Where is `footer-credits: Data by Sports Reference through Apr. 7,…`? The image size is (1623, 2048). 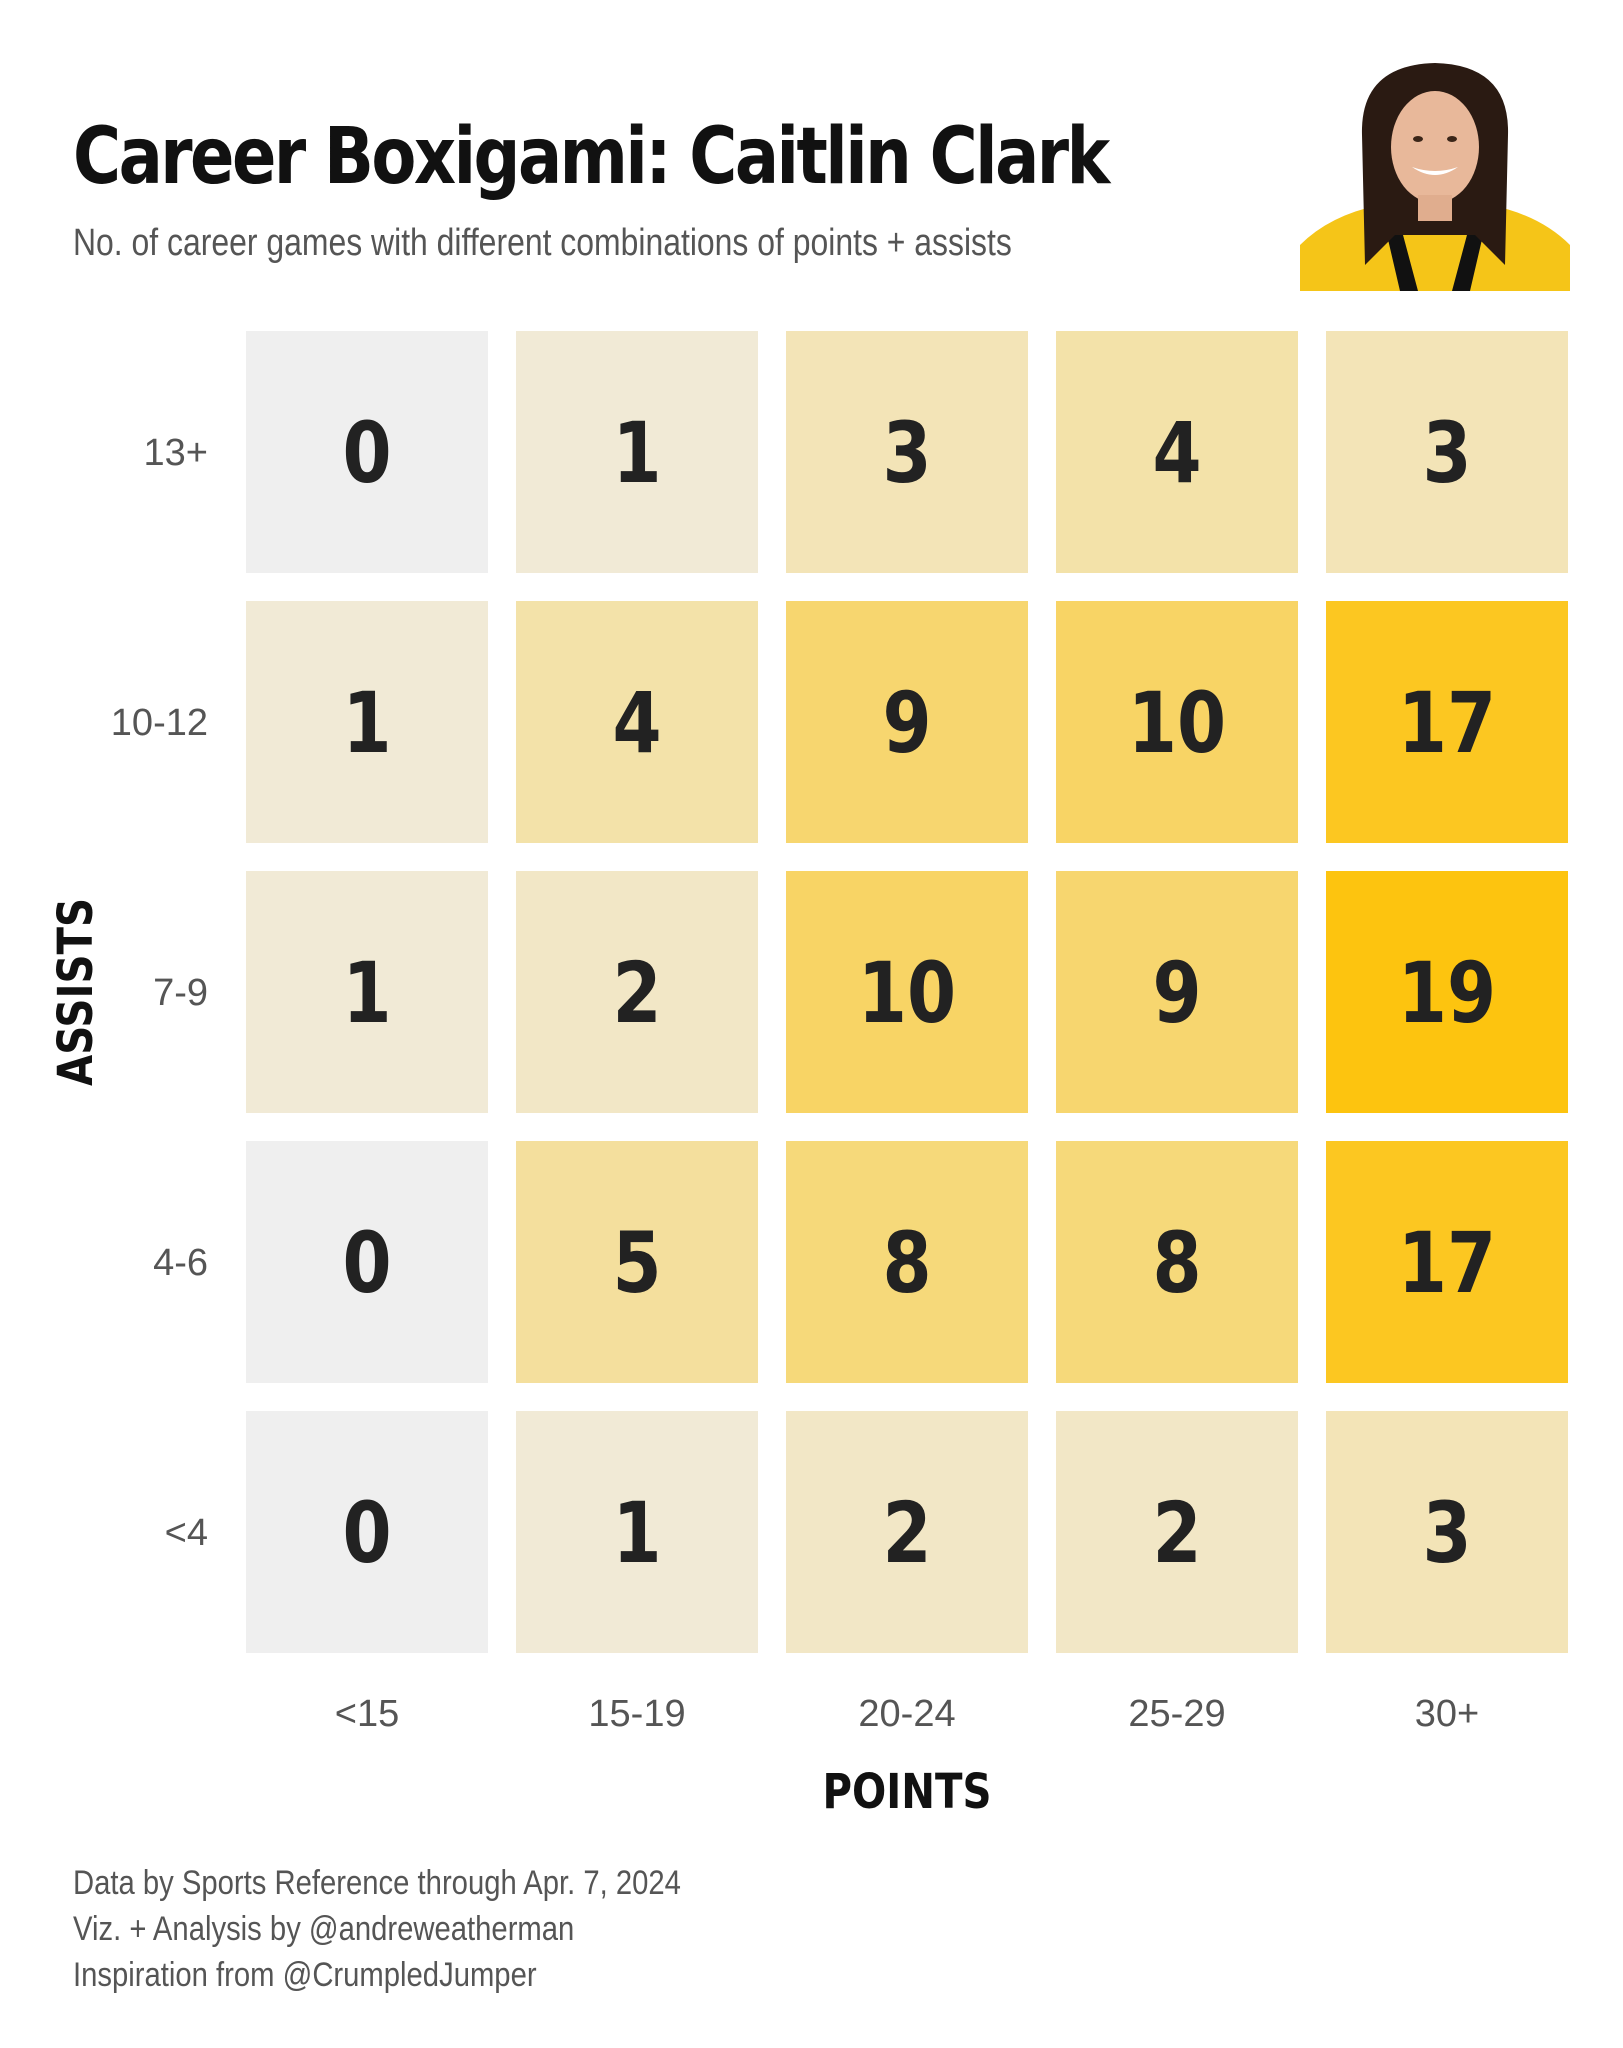
footer-credits: Data by Sports Reference through Apr. 7,… is located at coordinates (377, 1929).